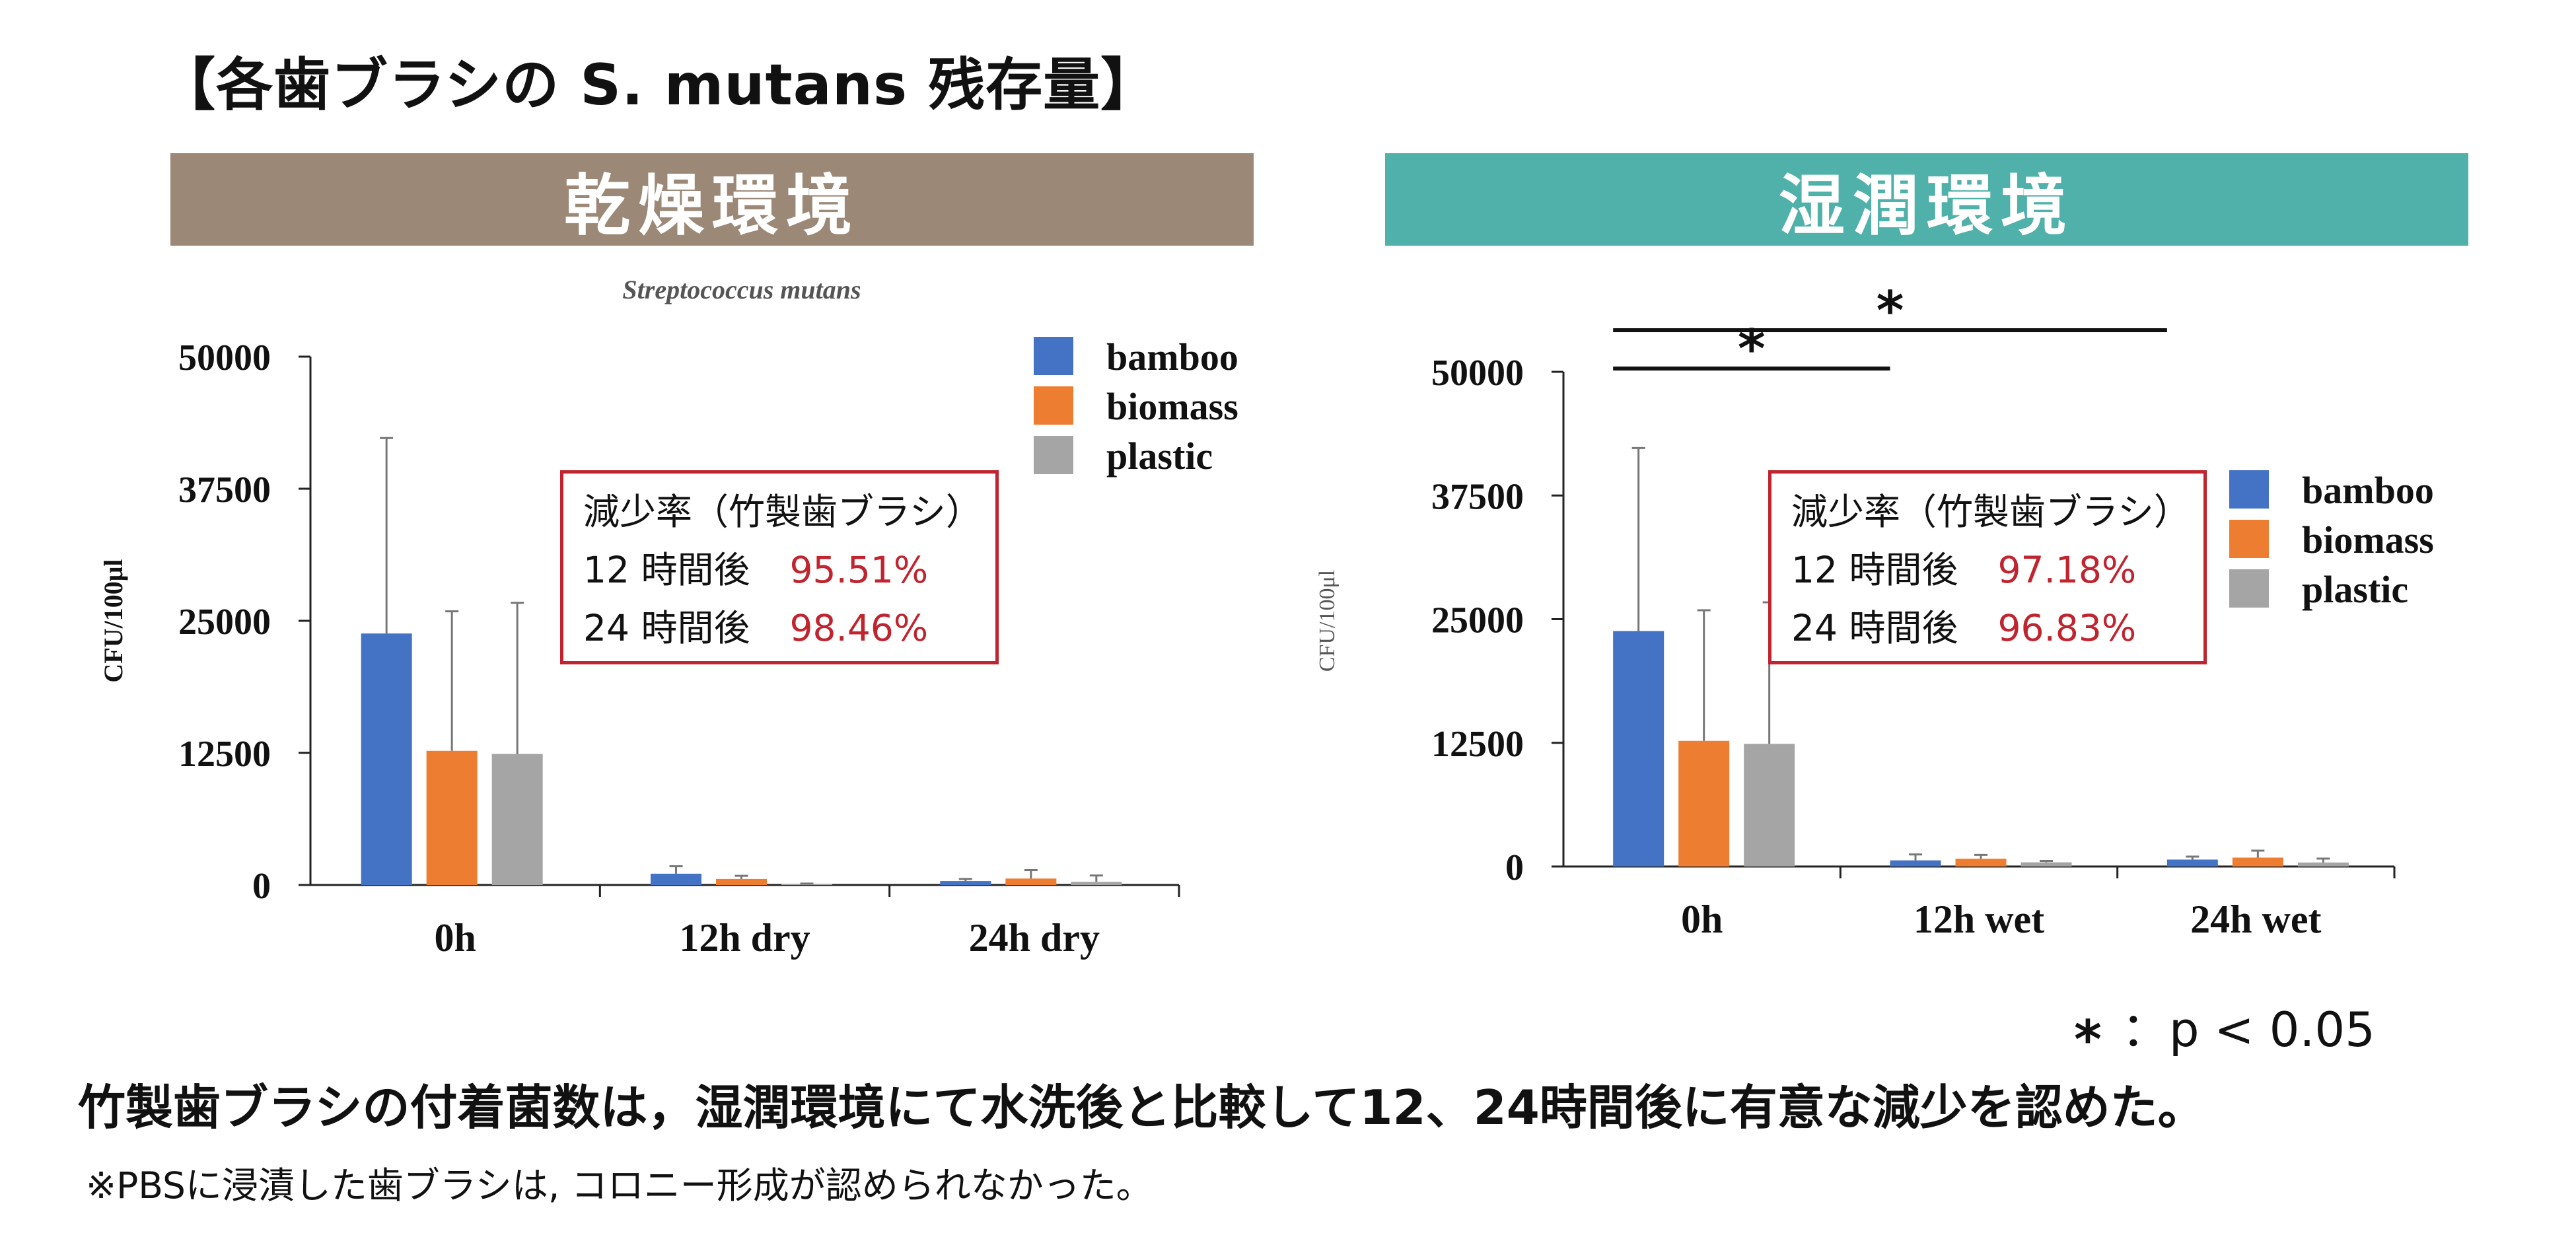 This screenshot has width=2576, height=1237. What do you see at coordinates (712, 199) in the screenshot?
I see `dry-environment-banner: 乾燥環境` at bounding box center [712, 199].